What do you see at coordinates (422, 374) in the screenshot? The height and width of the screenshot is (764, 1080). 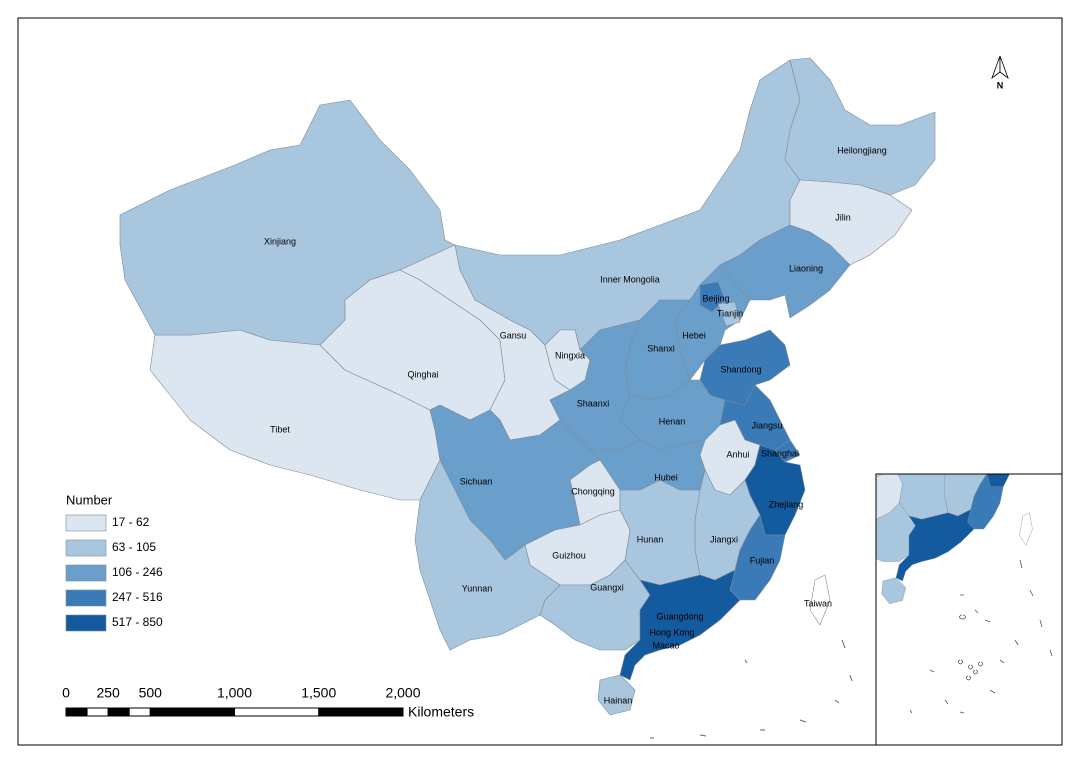 I see `province-label: Qinghai` at bounding box center [422, 374].